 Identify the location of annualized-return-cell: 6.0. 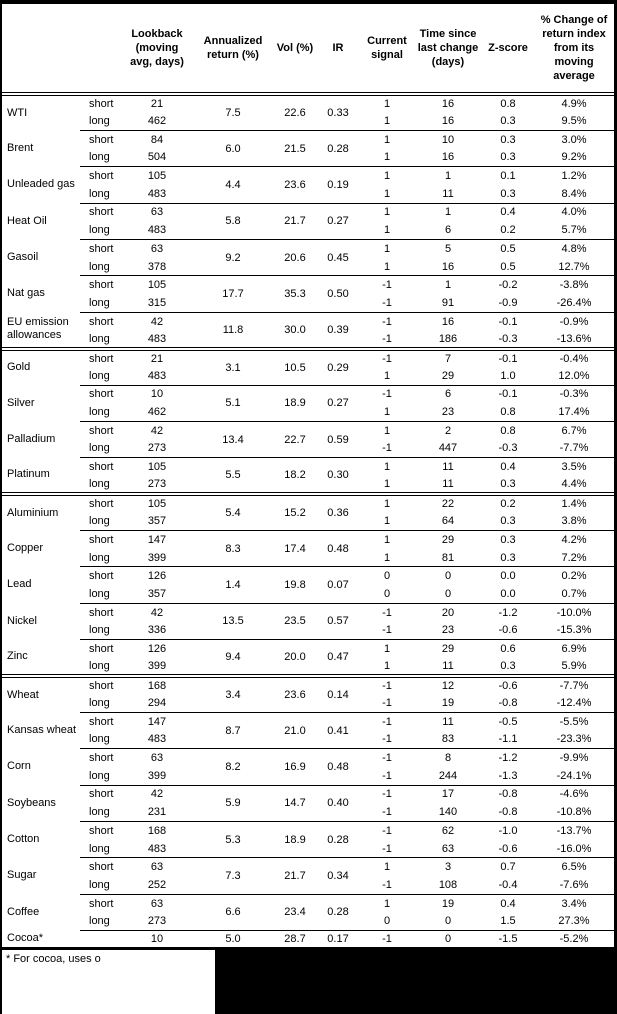
(233, 148).